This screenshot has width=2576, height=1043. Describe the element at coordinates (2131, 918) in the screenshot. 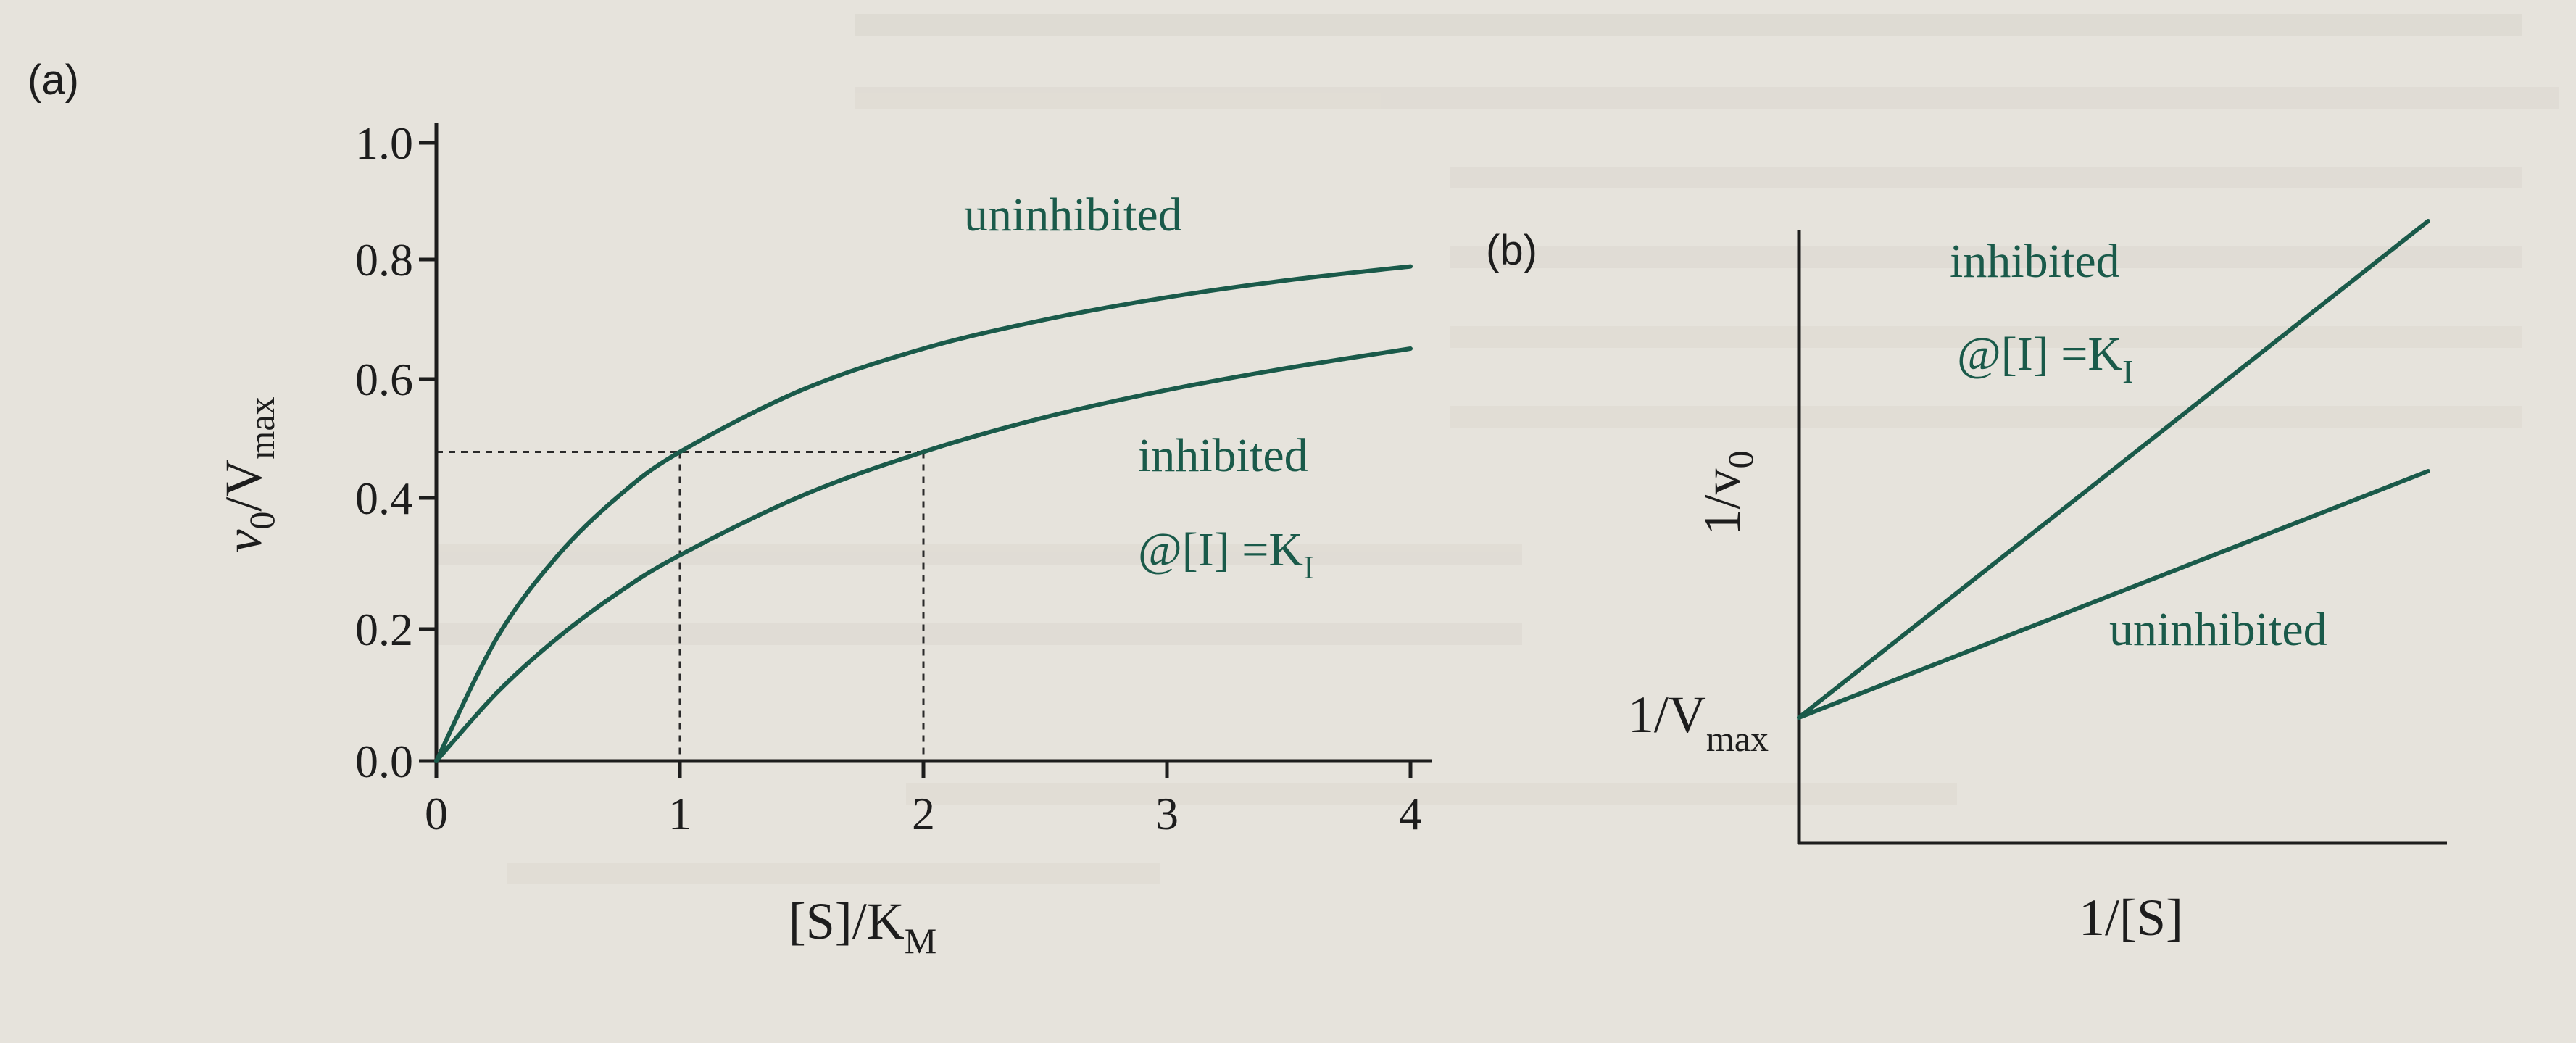

I see `panel-b-x-axis-title: 1/[S]` at that location.